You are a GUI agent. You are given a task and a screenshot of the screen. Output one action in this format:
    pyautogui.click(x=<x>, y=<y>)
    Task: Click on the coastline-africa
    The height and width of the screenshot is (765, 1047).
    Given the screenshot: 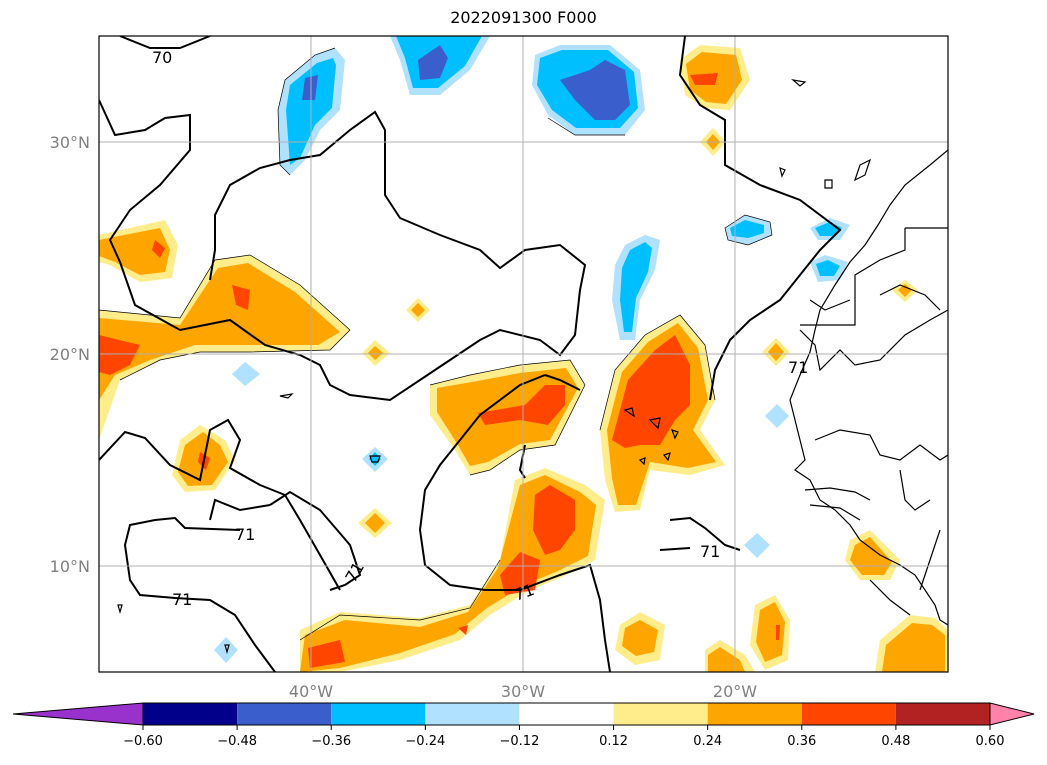 What is the action you would take?
    pyautogui.click(x=868, y=387)
    